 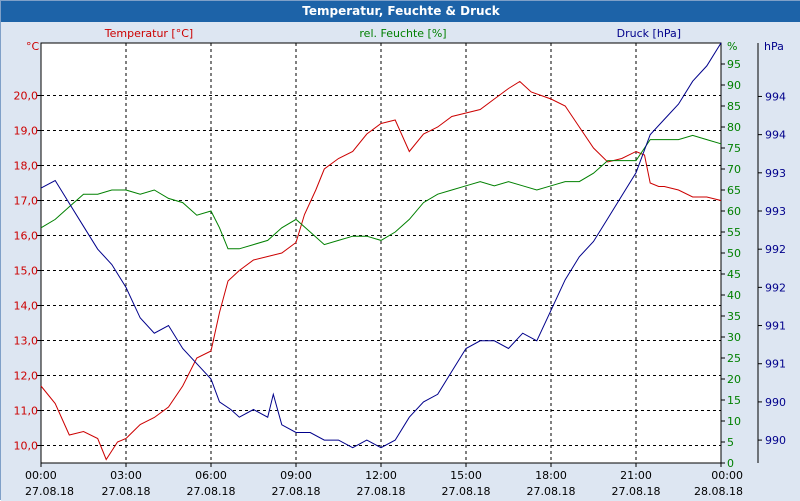 What do you see at coordinates (26, 341) in the screenshot?
I see `temperature-tick-label: 13,0` at bounding box center [26, 341].